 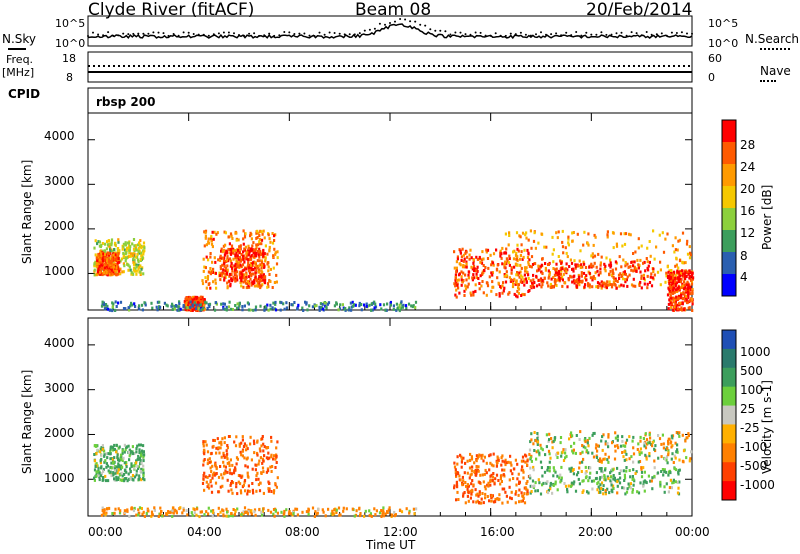 I want to click on cpid-value: rbsp 200, so click(x=126, y=102).